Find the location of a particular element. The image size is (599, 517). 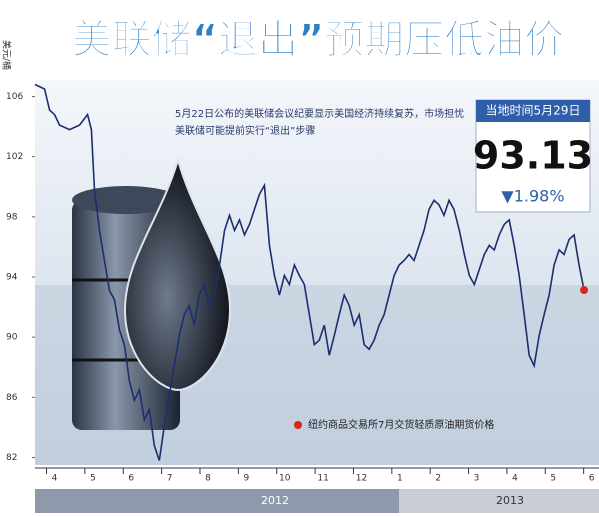

legend-marker is located at coordinates (298, 425).